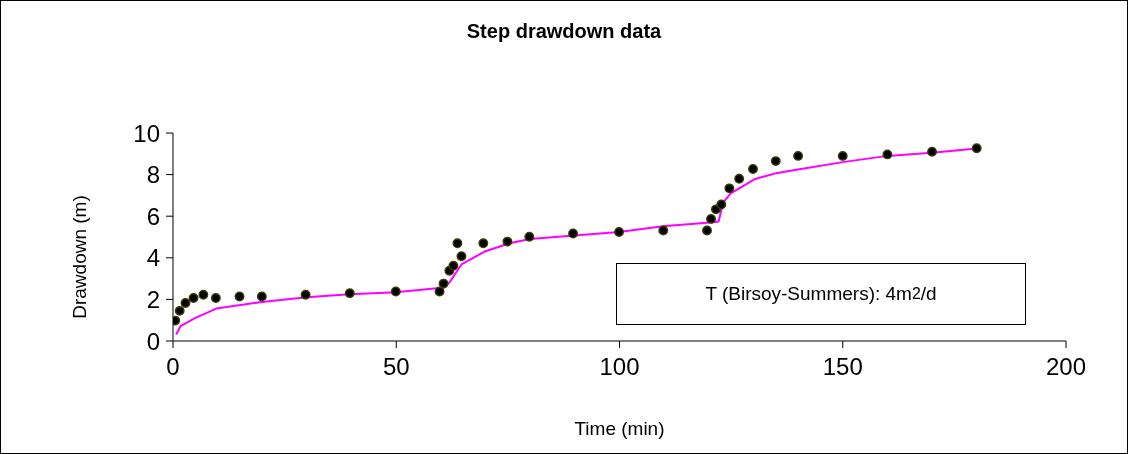 The image size is (1128, 454). I want to click on y-tick-label: 6, so click(153, 216).